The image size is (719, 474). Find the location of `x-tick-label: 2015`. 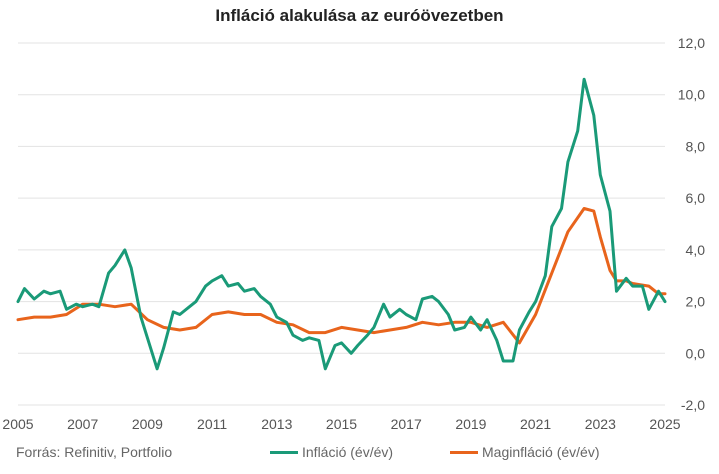

x-tick-label: 2015 is located at coordinates (341, 424).